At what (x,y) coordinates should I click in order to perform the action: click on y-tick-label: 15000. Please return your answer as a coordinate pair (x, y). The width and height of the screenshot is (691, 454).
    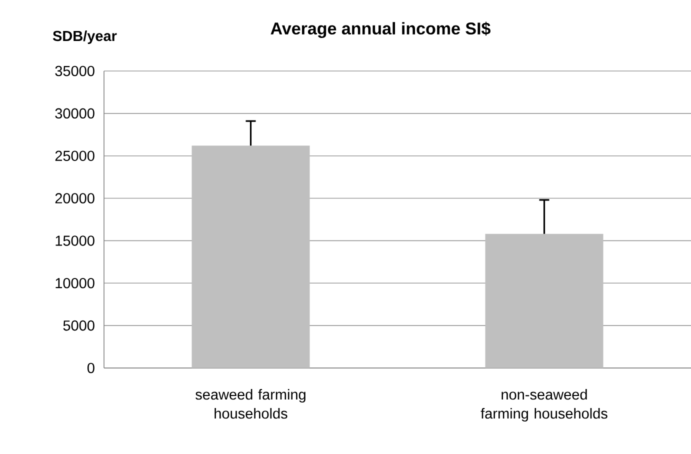
    Looking at the image, I should click on (75, 241).